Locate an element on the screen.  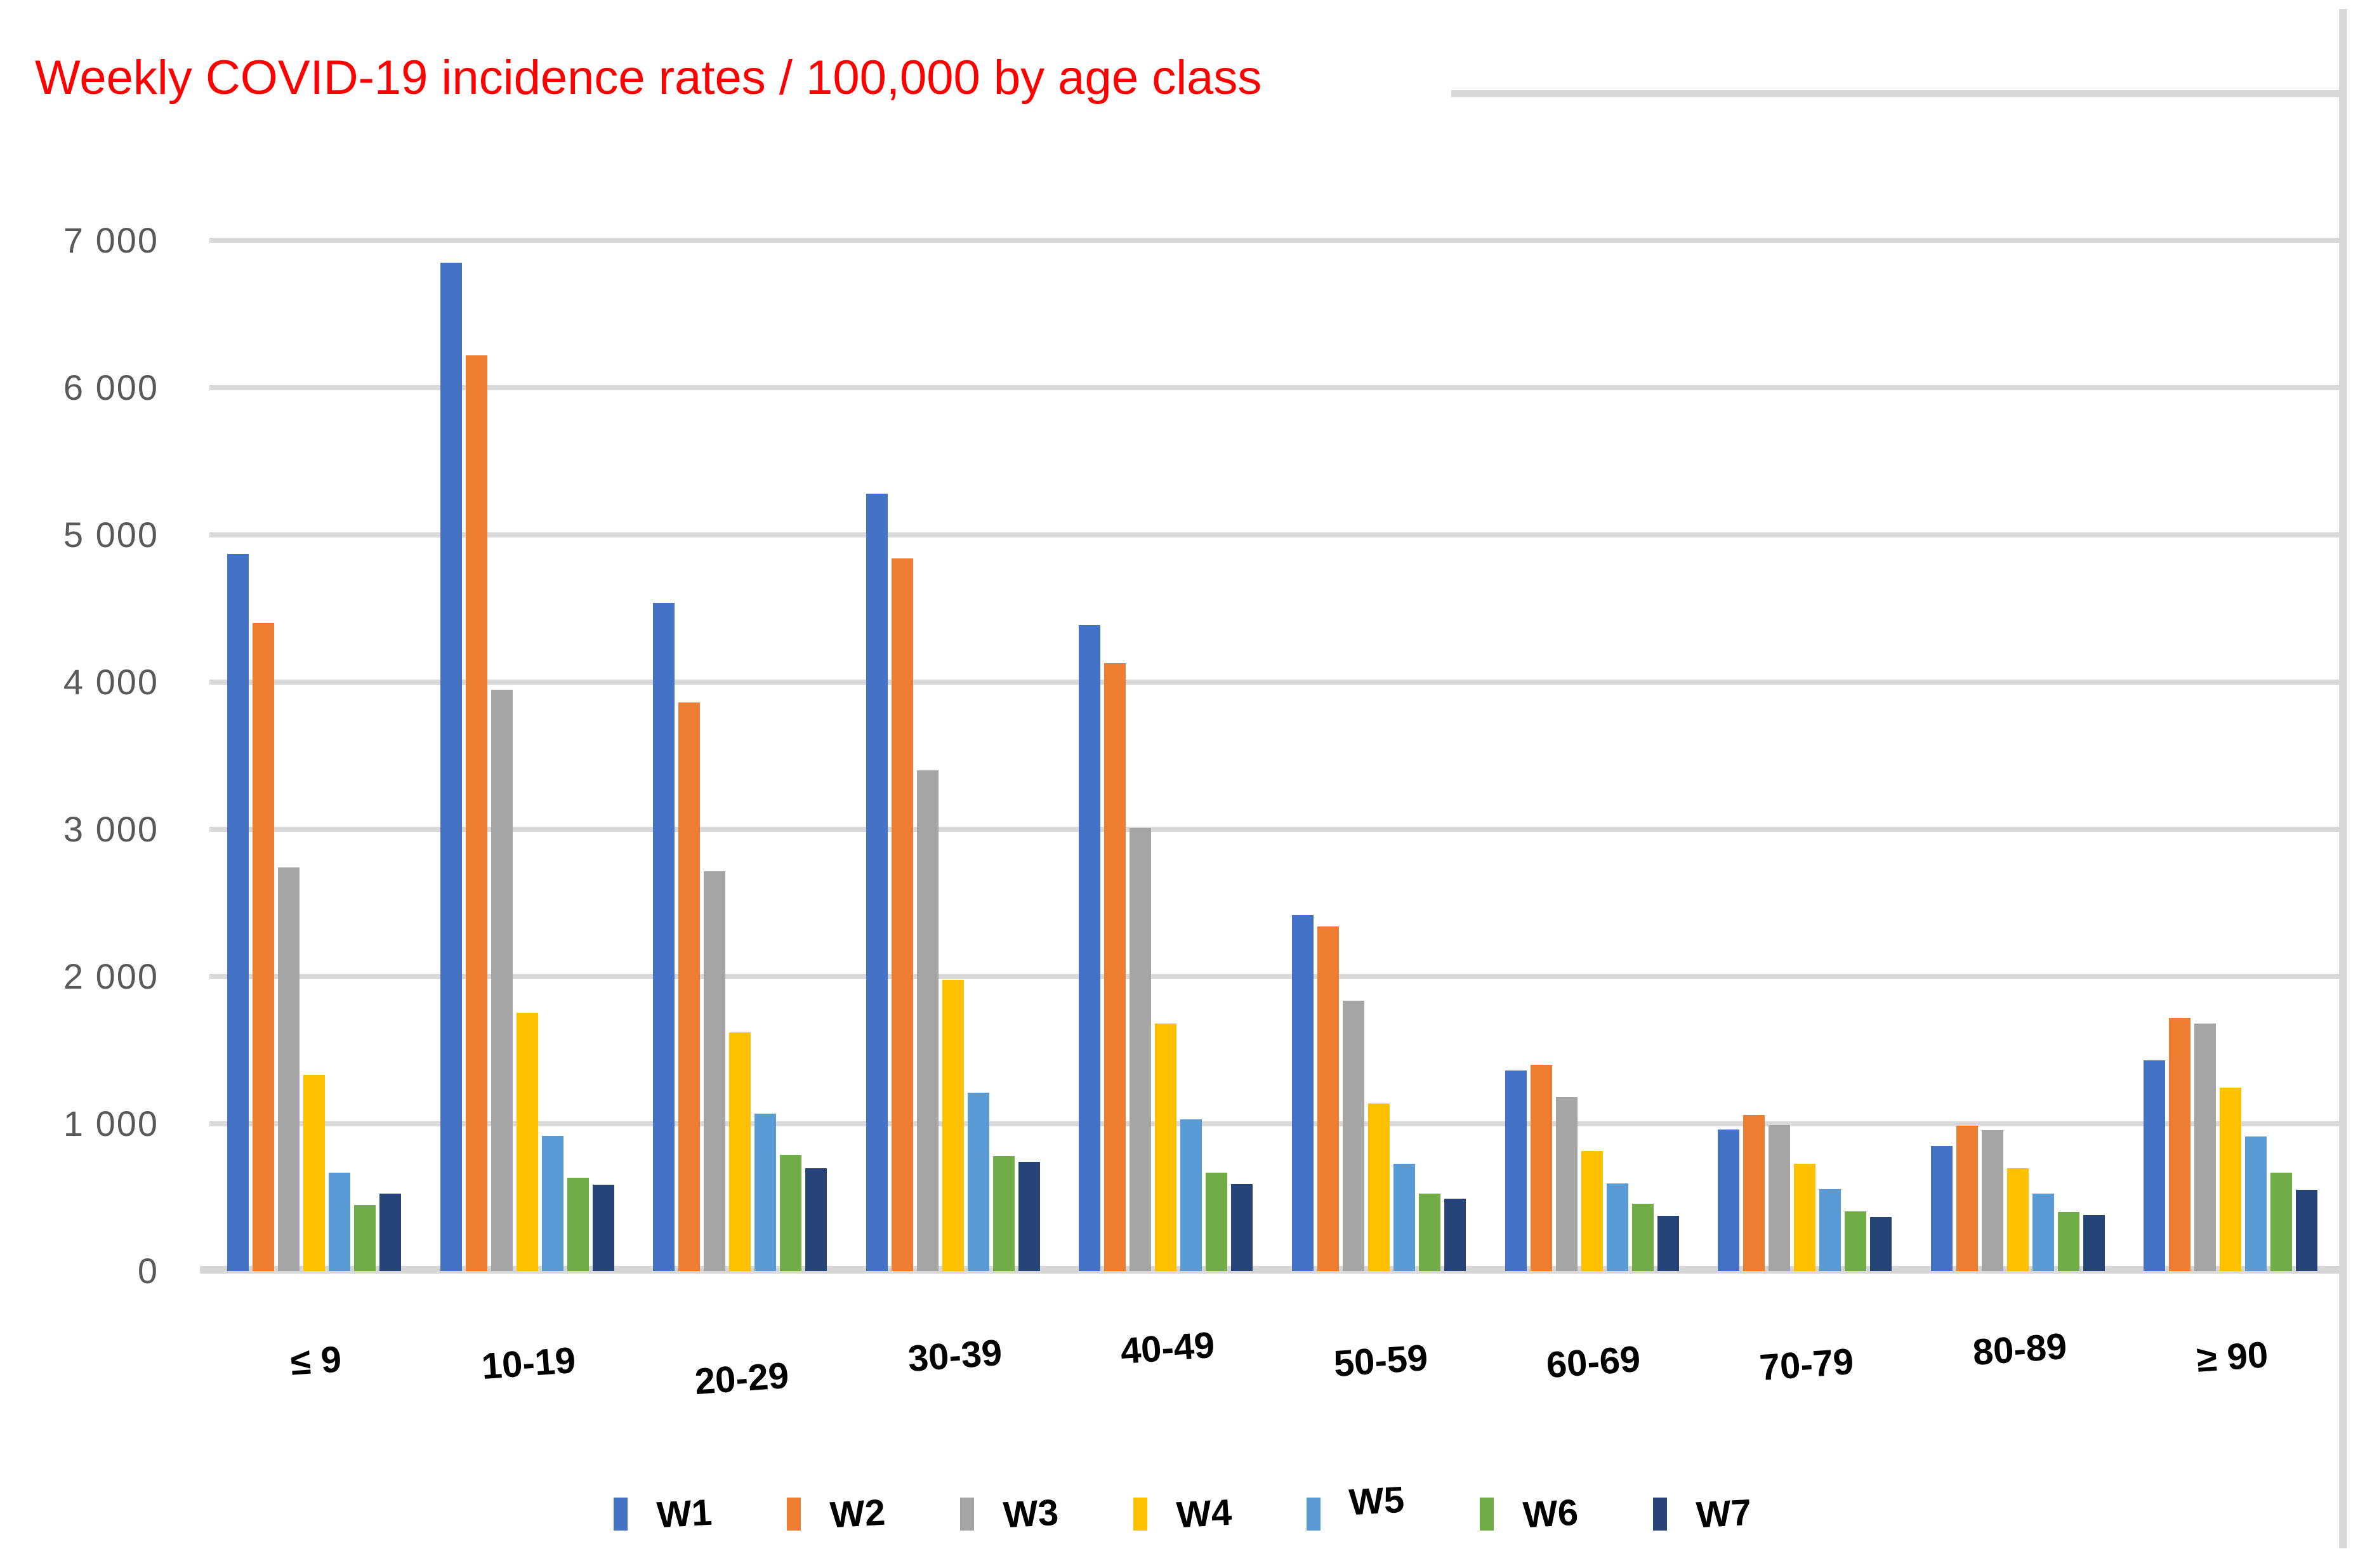
bar-W3-cat0 is located at coordinates (289, 1069).